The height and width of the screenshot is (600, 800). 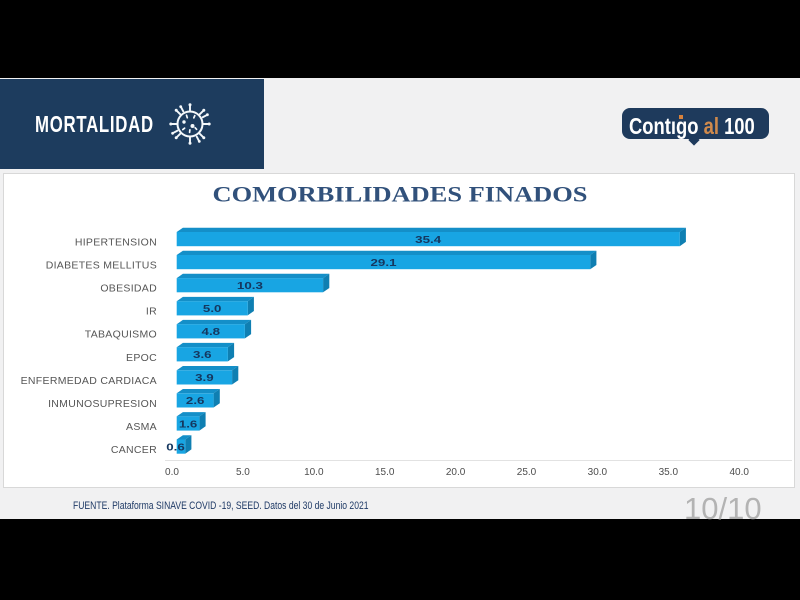 I want to click on svg-text: EPOC, so click(x=141, y=358).